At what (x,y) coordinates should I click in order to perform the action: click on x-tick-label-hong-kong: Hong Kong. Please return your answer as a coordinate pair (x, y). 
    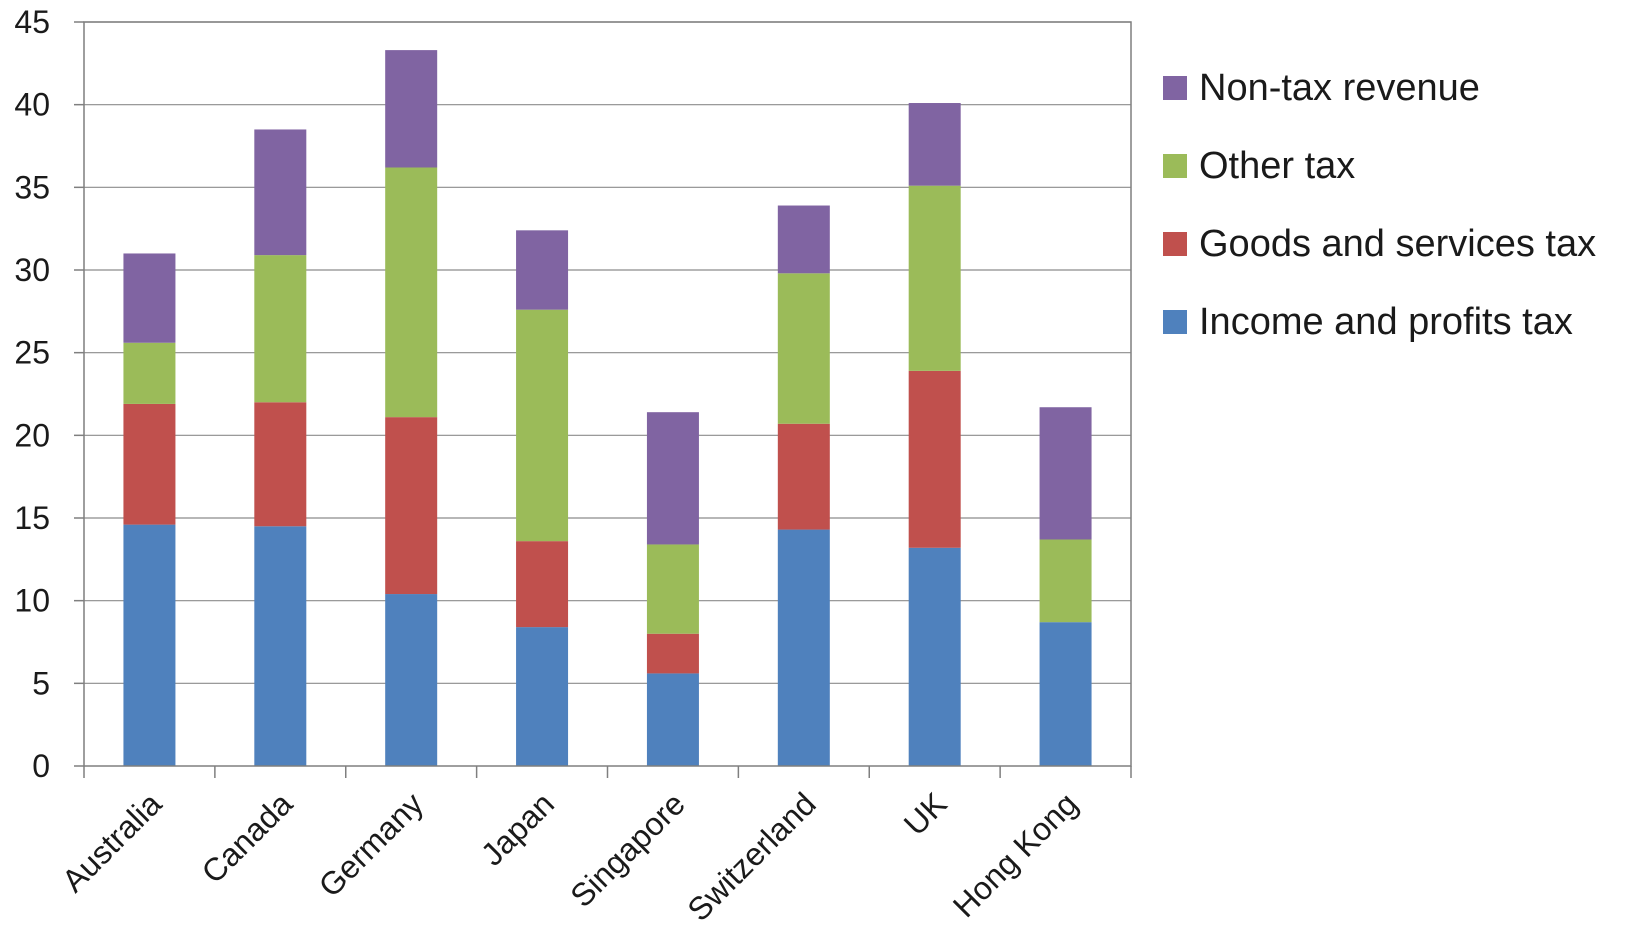
    Looking at the image, I should click on (1015, 854).